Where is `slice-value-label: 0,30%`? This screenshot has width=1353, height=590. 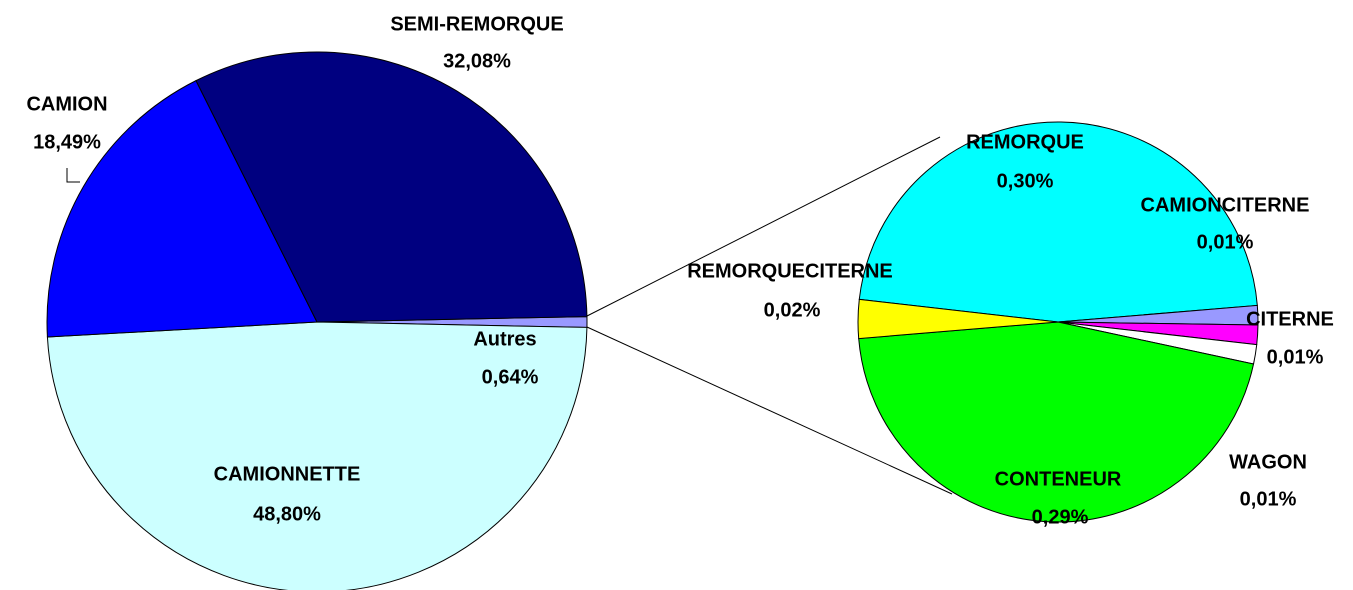 slice-value-label: 0,30% is located at coordinates (1025, 181).